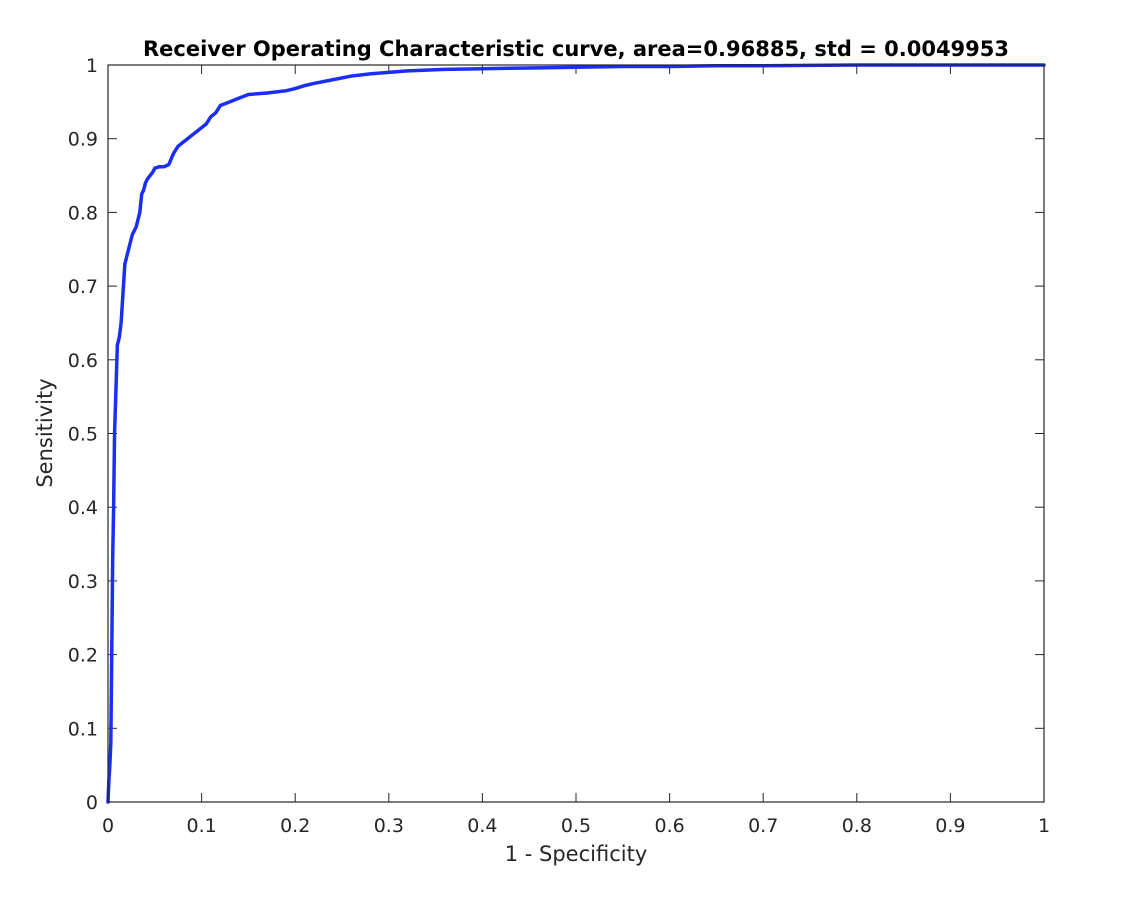  I want to click on x-tick-label: 0.2, so click(295, 826).